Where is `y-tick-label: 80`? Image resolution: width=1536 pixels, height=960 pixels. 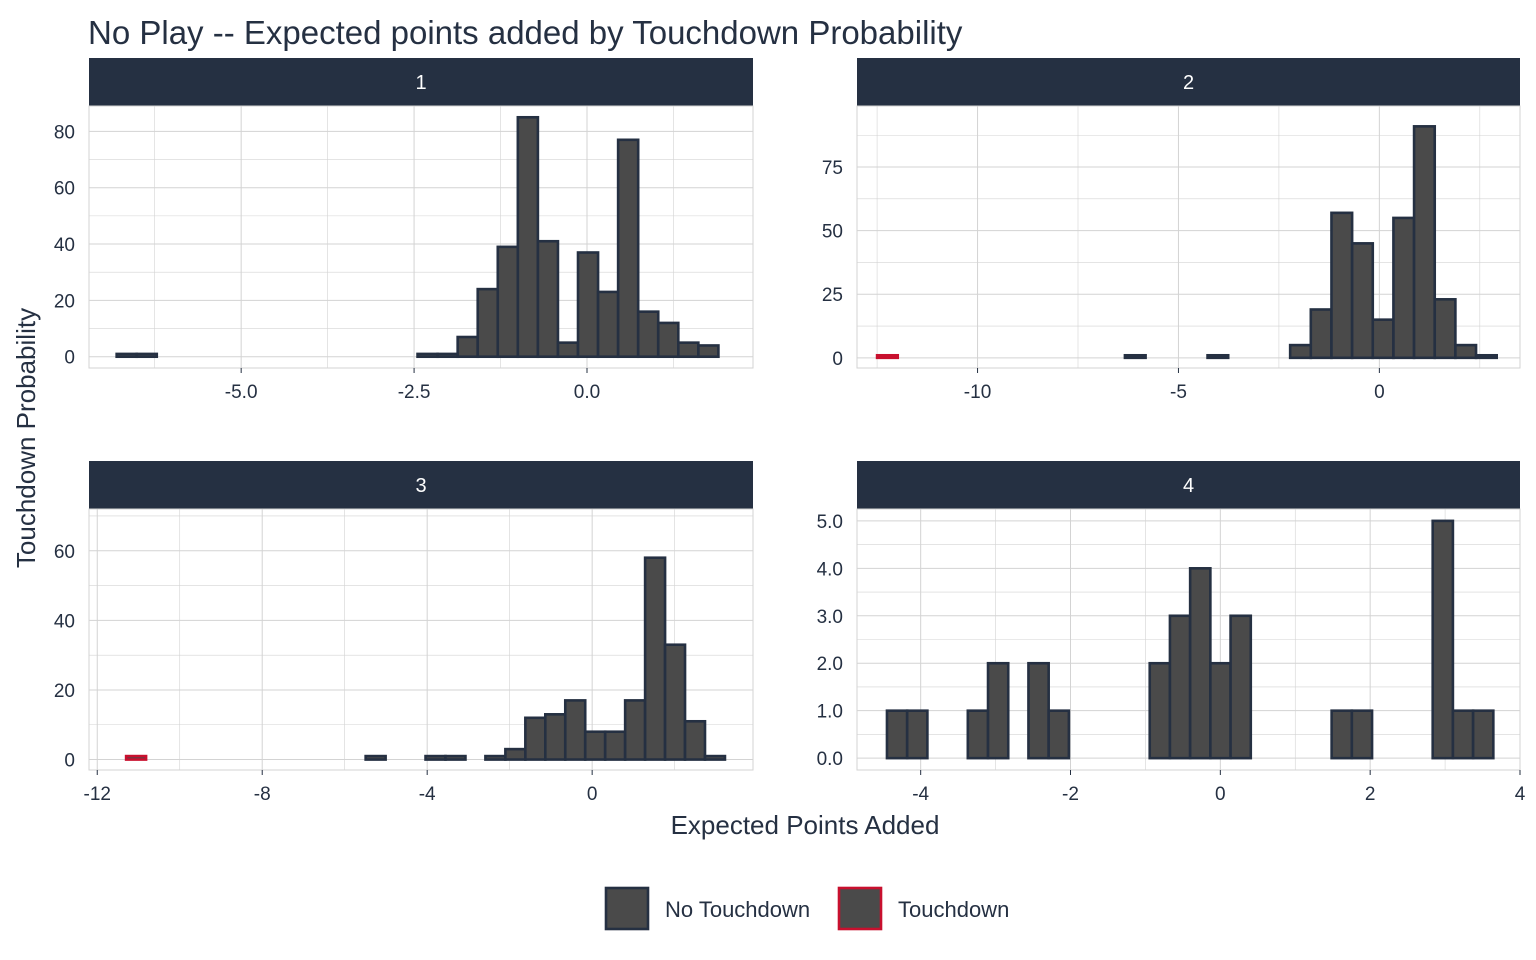
y-tick-label: 80 is located at coordinates (64, 132).